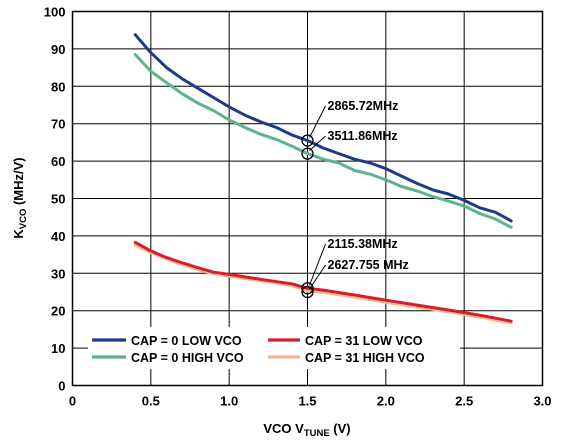 Image resolution: width=567 pixels, height=442 pixels. Describe the element at coordinates (58, 273) in the screenshot. I see `y-tick-label: 30` at that location.